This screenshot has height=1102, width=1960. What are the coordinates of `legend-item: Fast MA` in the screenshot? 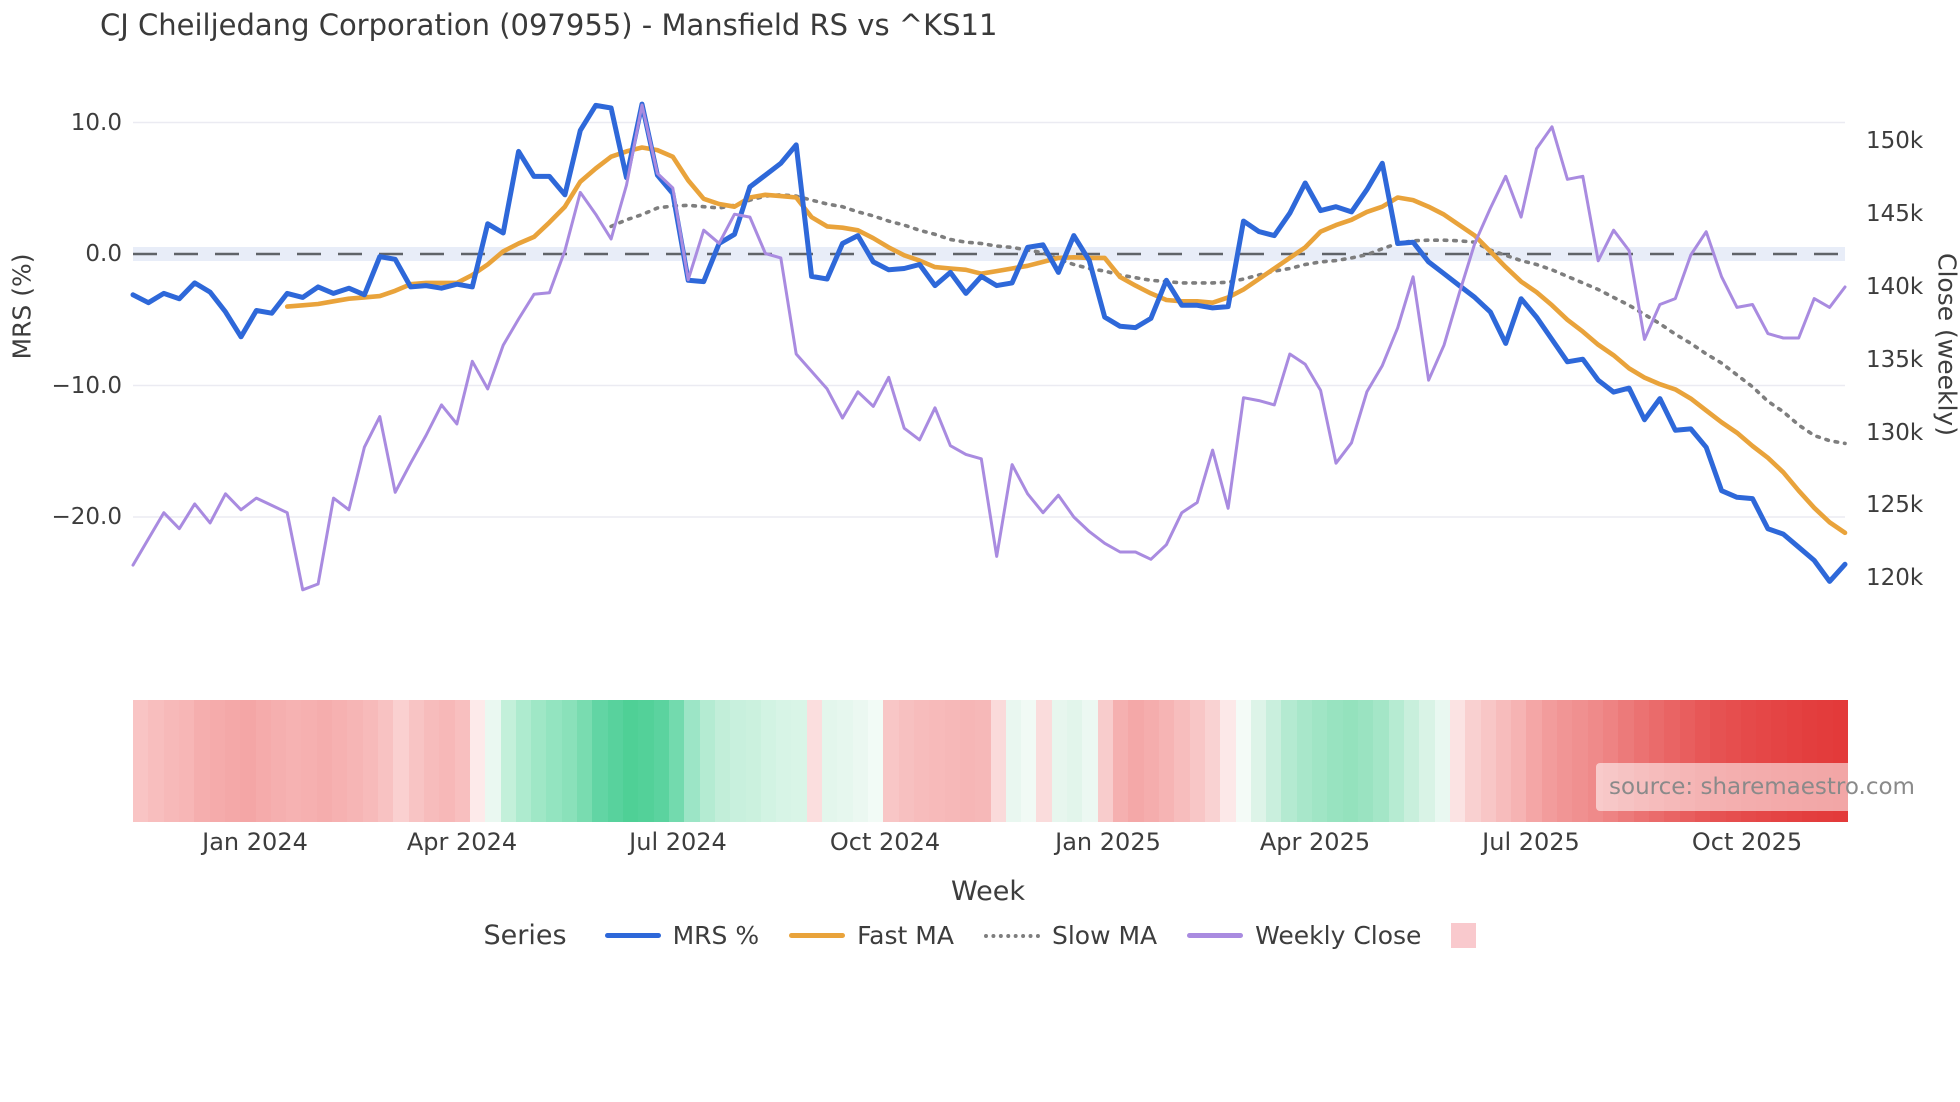 It's located at (871, 935).